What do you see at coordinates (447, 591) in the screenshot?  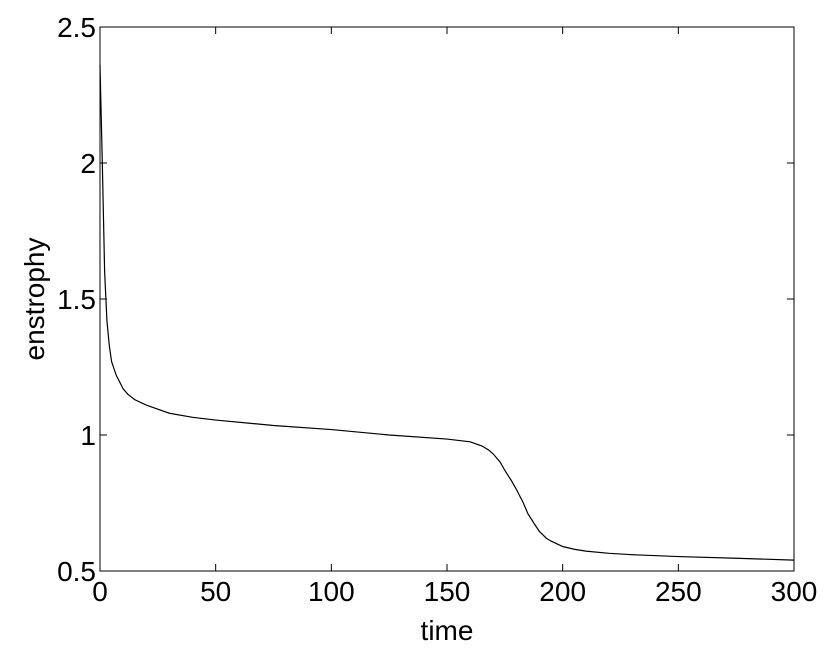 I see `x-tick-label: 150` at bounding box center [447, 591].